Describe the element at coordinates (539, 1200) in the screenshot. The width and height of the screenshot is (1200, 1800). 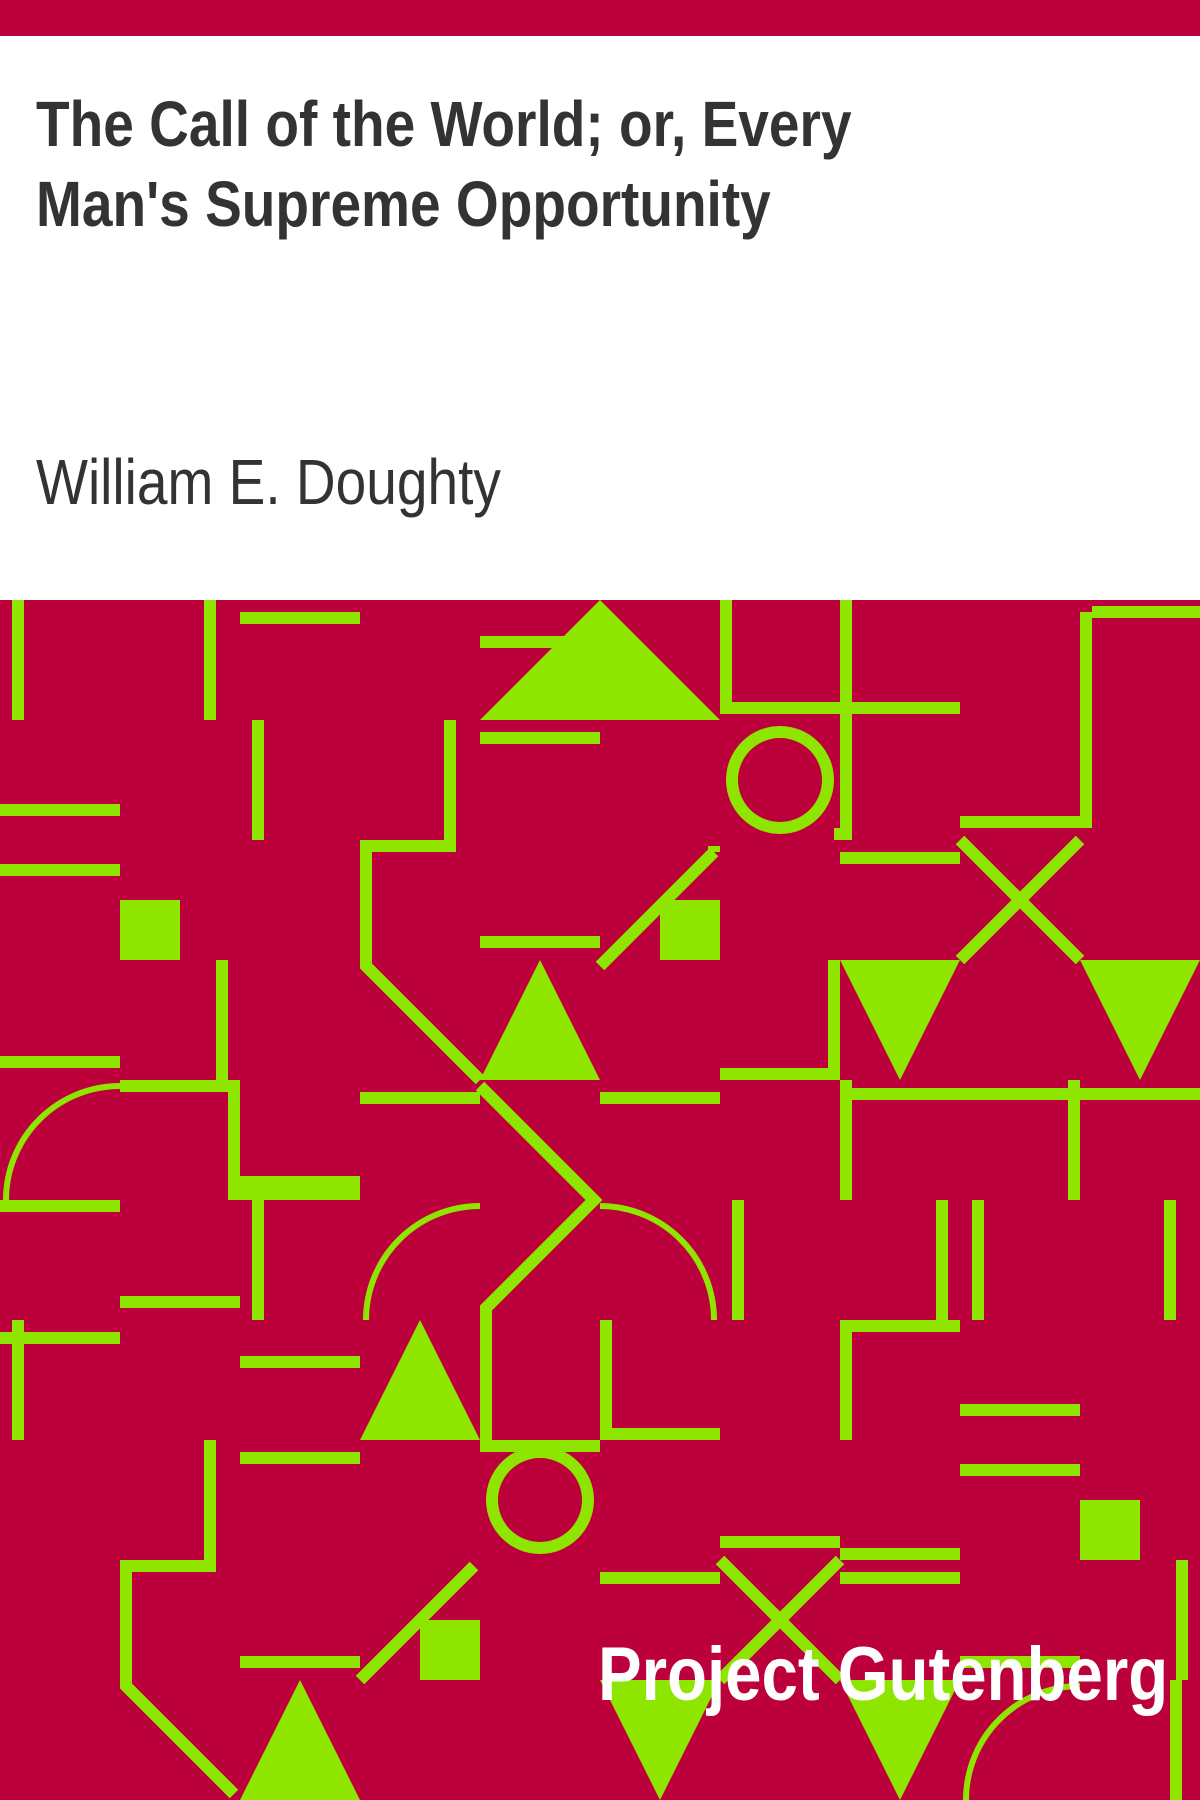
I see `pattern-zigzag` at that location.